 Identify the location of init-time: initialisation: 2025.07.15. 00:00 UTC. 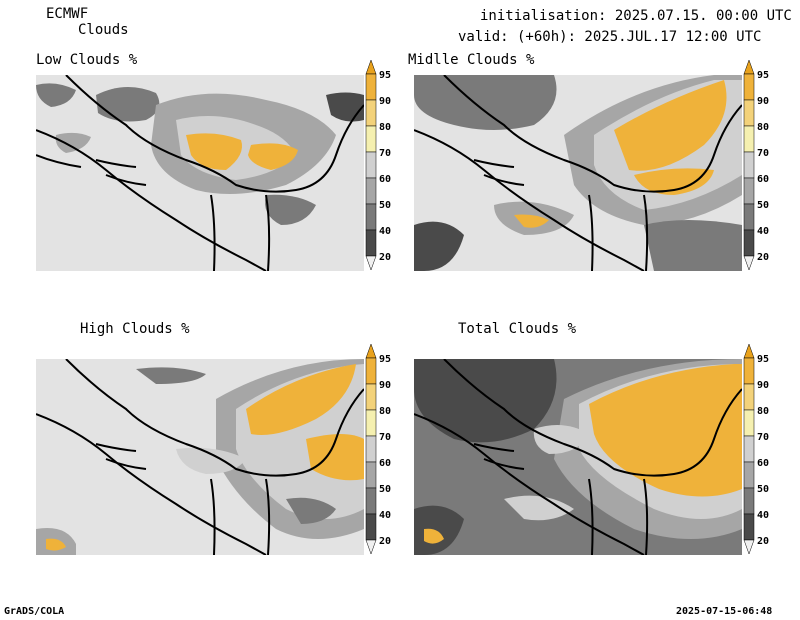
(636, 16).